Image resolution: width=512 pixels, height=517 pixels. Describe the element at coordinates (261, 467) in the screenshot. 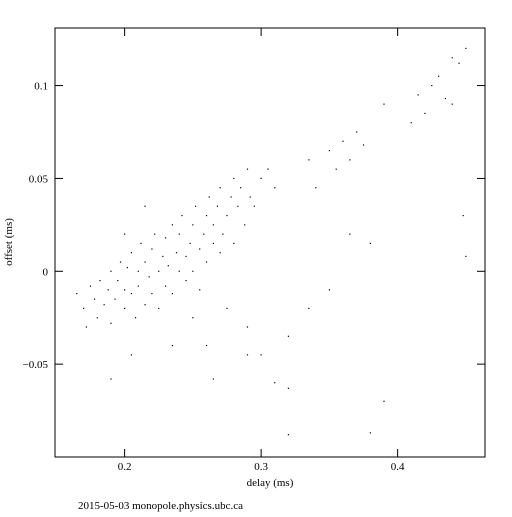

I see `x-tick-label: 0.3` at that location.